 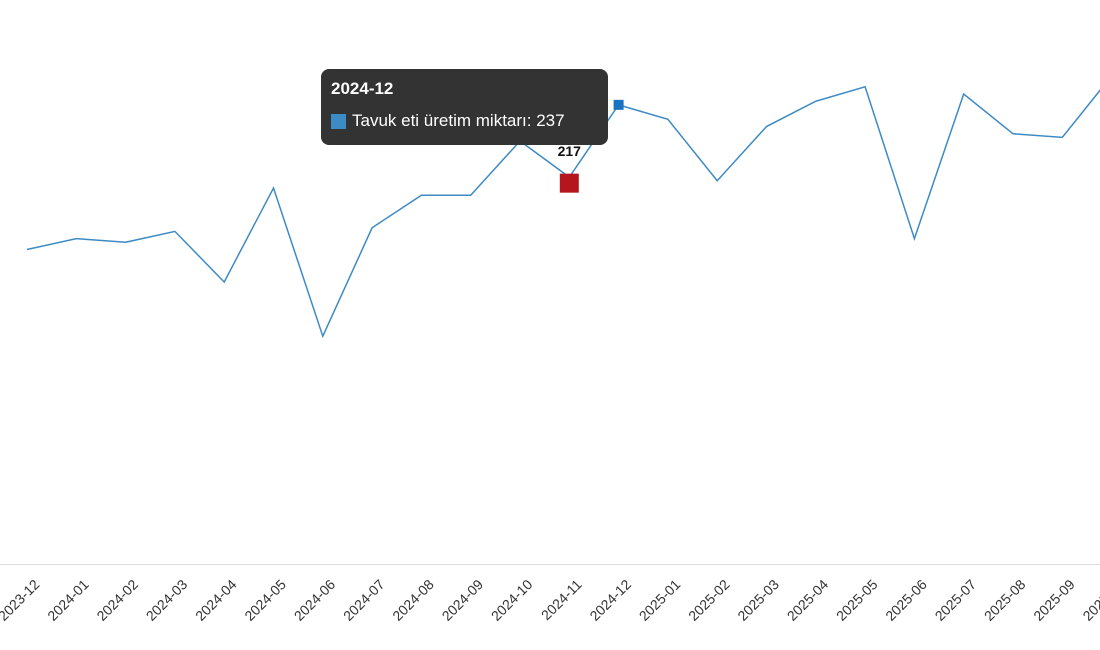 I want to click on x-tick-label: 2023-12, so click(x=21, y=600).